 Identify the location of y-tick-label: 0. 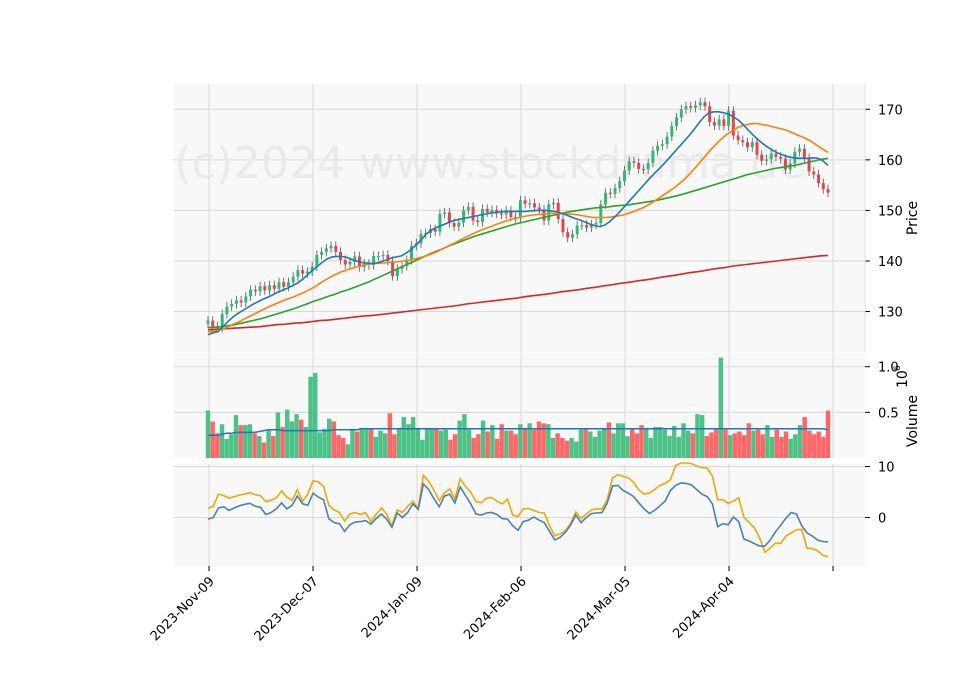
(882, 519).